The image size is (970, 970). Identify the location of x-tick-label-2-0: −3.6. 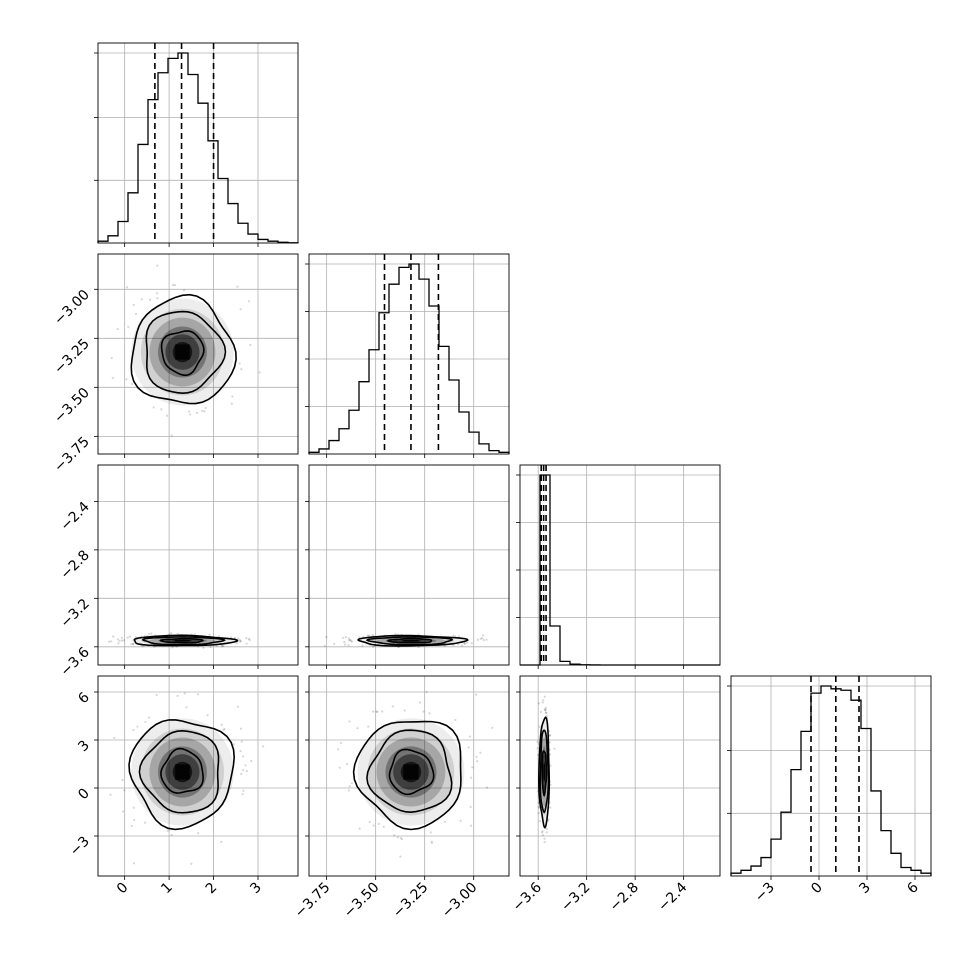
(527, 896).